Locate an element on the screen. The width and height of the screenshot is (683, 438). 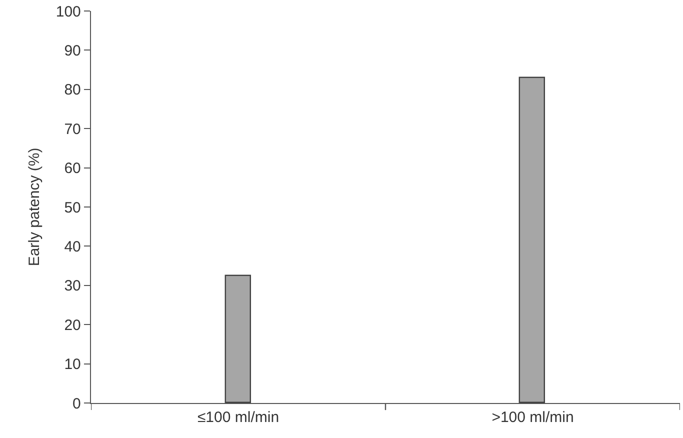
y-tick-label: 90 is located at coordinates (72, 51).